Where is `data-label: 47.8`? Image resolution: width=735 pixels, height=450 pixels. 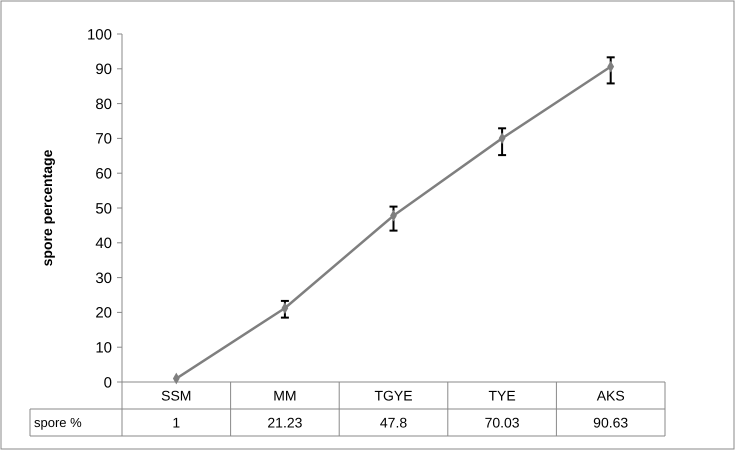
data-label: 47.8 is located at coordinates (394, 422).